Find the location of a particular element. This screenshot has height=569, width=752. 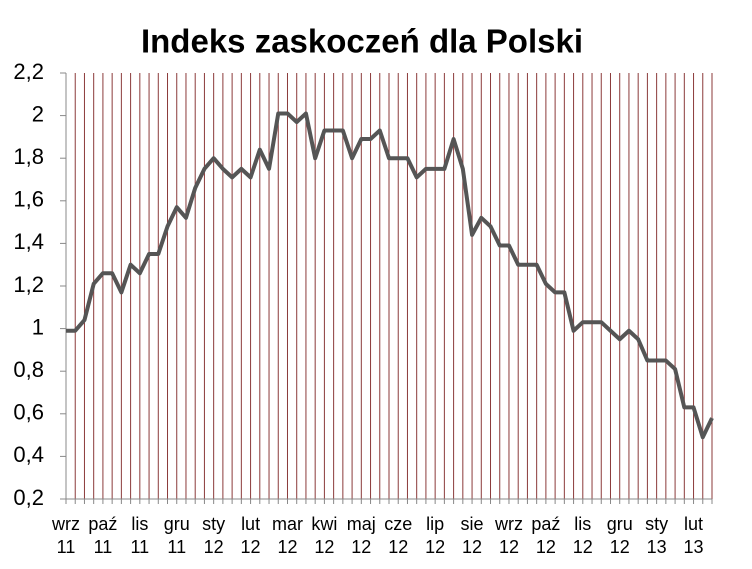

x-tick-label: lis 11 is located at coordinates (139, 535).